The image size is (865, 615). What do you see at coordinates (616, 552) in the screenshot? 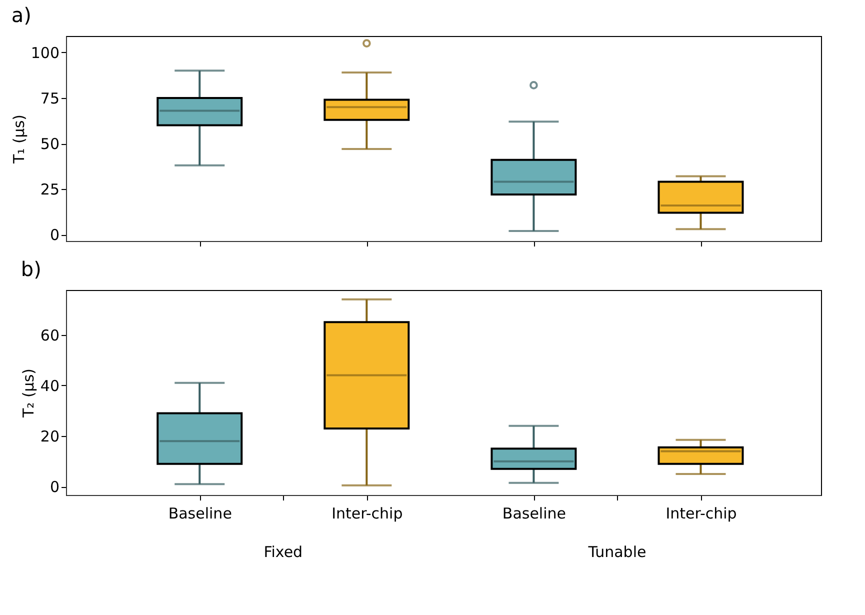
I see `text: Tunable` at bounding box center [616, 552].